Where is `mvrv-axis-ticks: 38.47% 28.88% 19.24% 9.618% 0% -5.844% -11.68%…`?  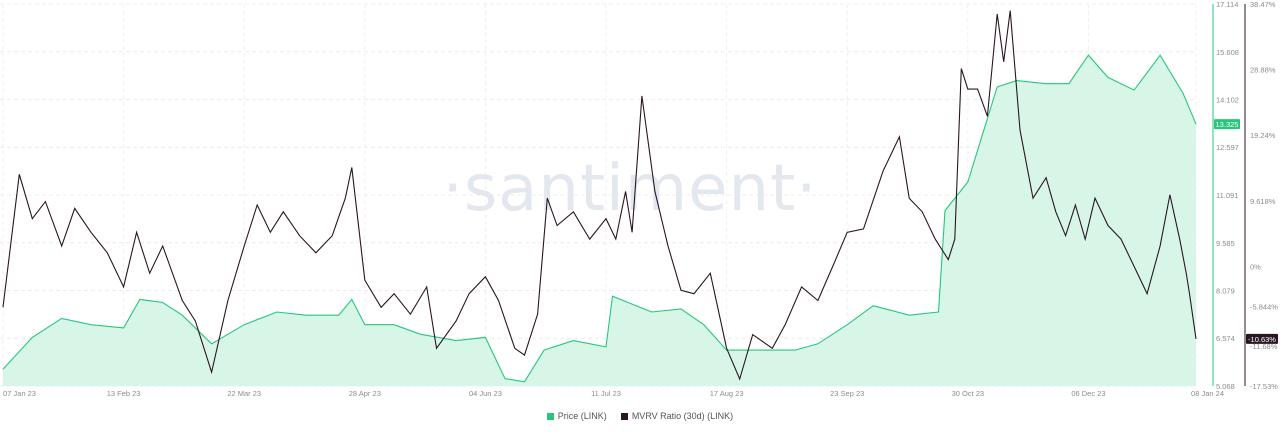
mvrv-axis-ticks: 38.47% 28.88% 19.24% 9.618% 0% -5.844% -11.68%… is located at coordinates (1264, 195).